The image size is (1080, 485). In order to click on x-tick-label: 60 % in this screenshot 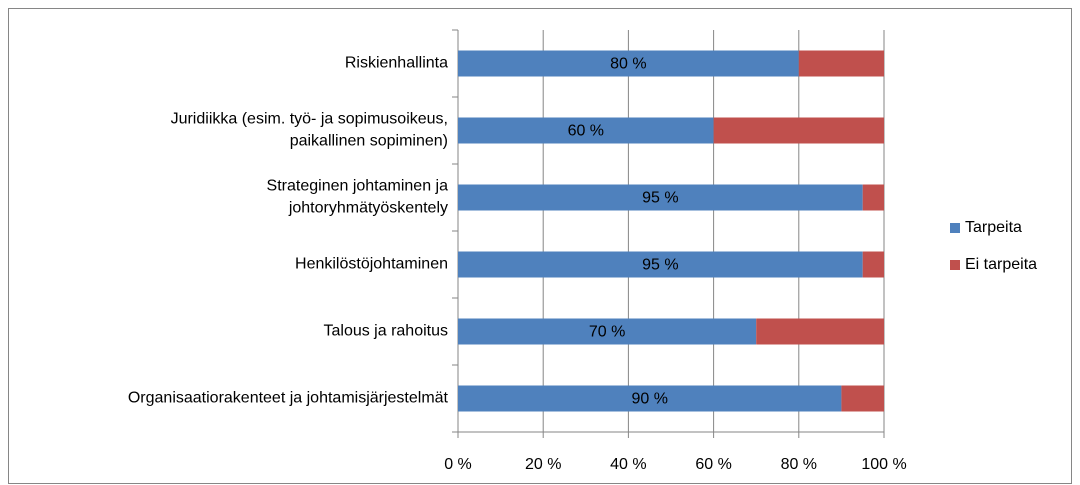, I will do `click(713, 464)`.